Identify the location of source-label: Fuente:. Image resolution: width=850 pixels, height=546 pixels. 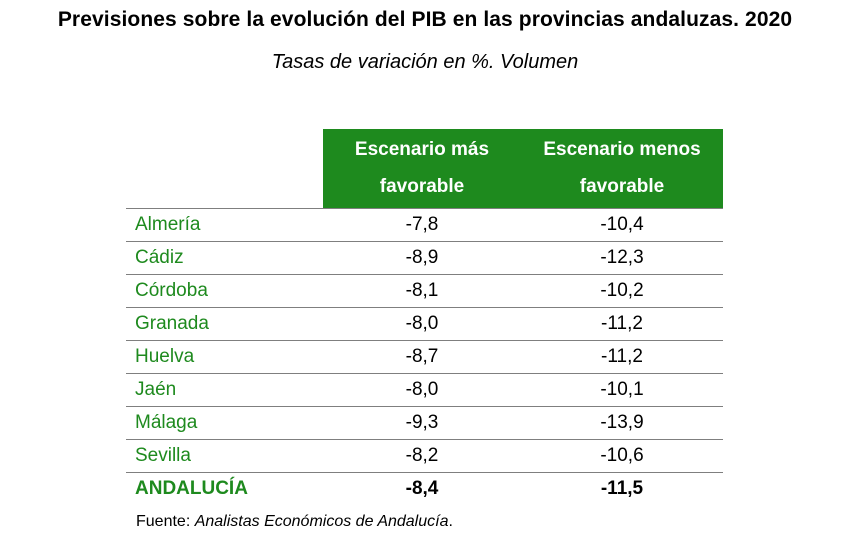
(165, 521).